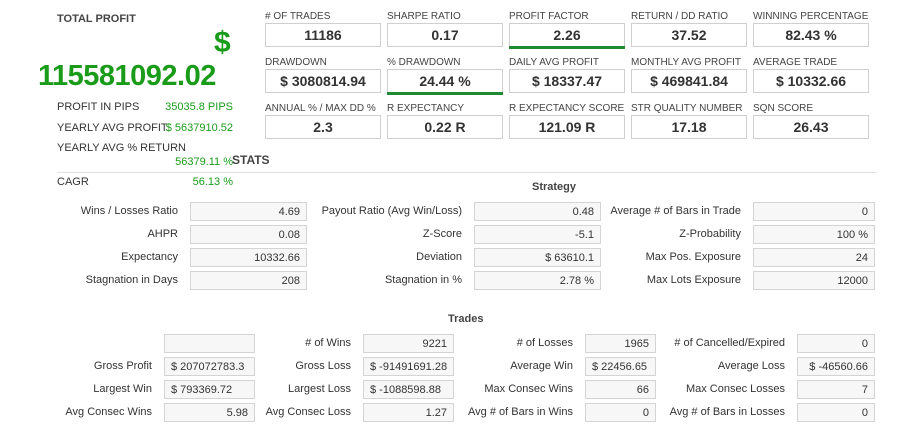 This screenshot has height=437, width=914. Describe the element at coordinates (149, 257) in the screenshot. I see `strategy-label: Expectancy` at that location.